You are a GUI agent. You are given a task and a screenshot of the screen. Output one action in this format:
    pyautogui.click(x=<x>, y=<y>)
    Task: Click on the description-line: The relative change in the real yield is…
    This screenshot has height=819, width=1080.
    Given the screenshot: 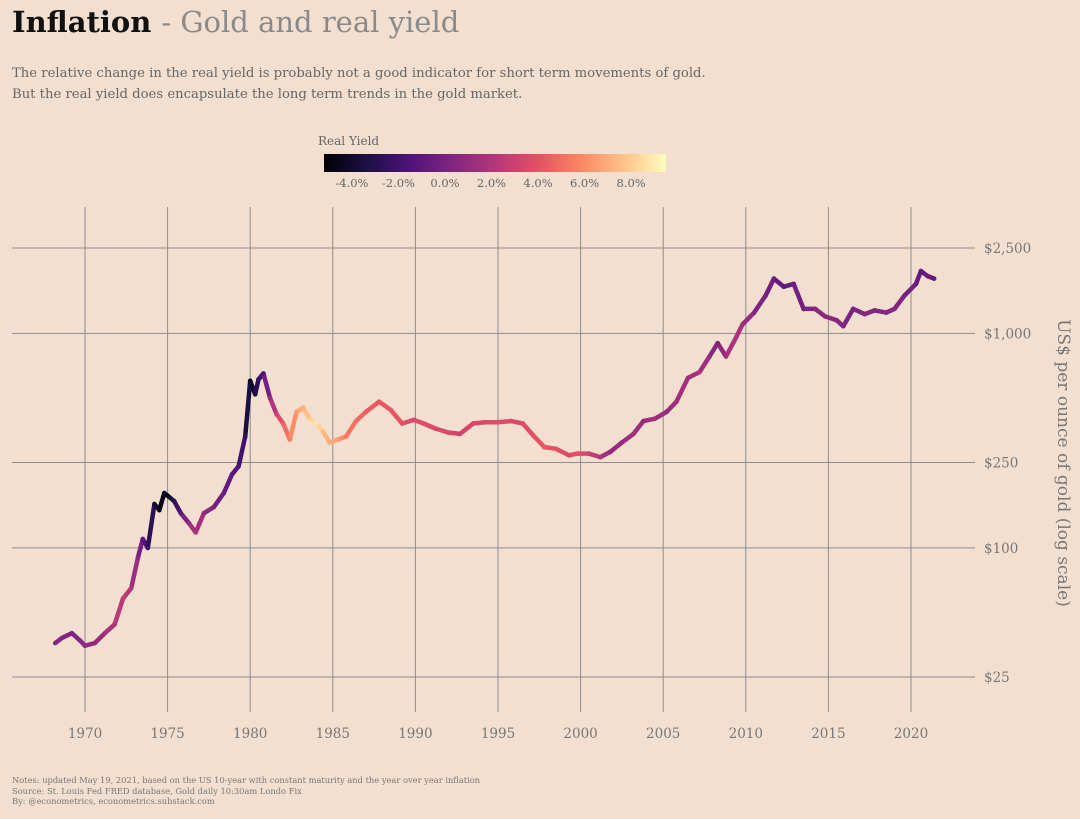 What is the action you would take?
    pyautogui.click(x=359, y=73)
    